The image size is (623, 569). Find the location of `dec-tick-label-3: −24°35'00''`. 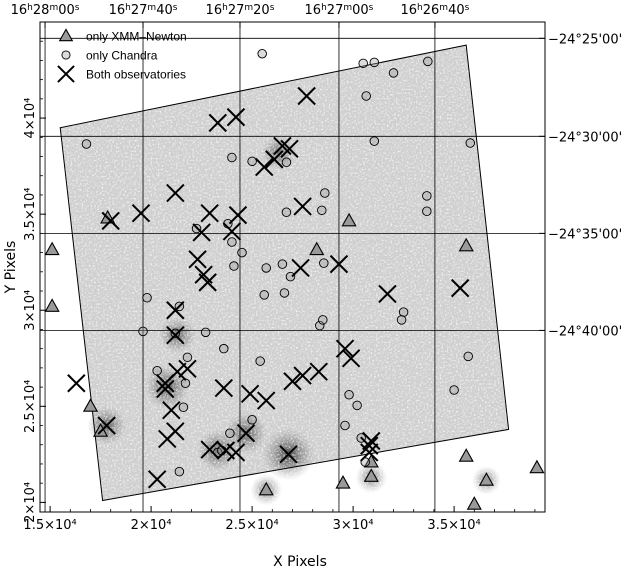

dec-tick-label-3: −24°35'00'' is located at coordinates (585, 234).